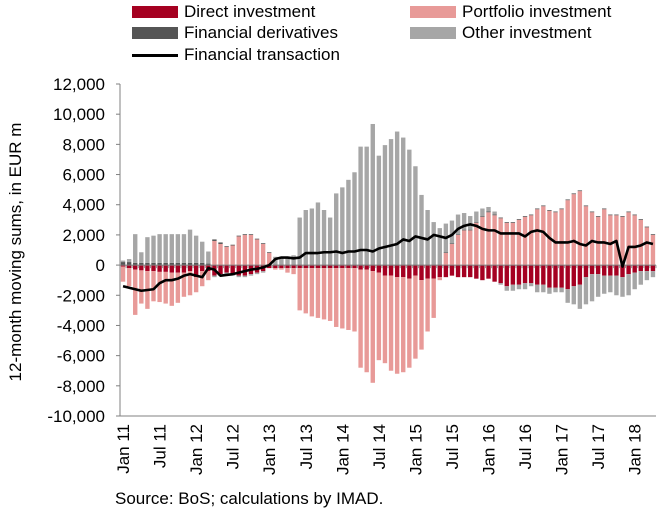 This screenshot has width=667, height=519. Describe the element at coordinates (537, 11) in the screenshot. I see `legend-label-portfolio-investment: Portfolio investment` at that location.